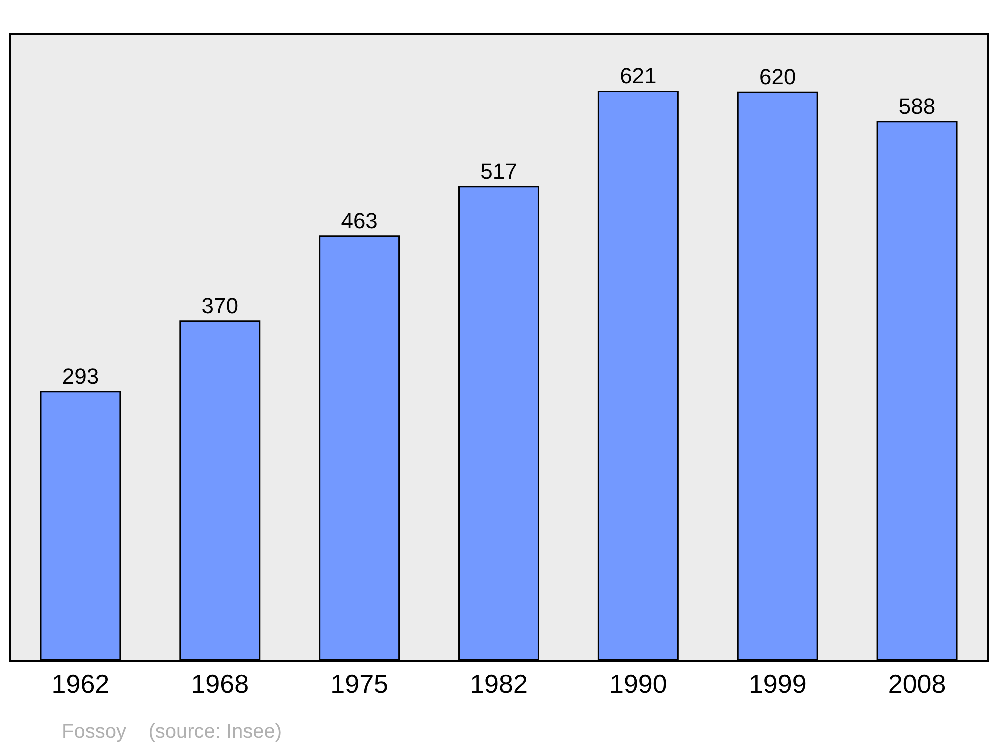 This screenshot has width=1000, height=747. Describe the element at coordinates (359, 684) in the screenshot. I see `x-tick-label: 1975` at that location.